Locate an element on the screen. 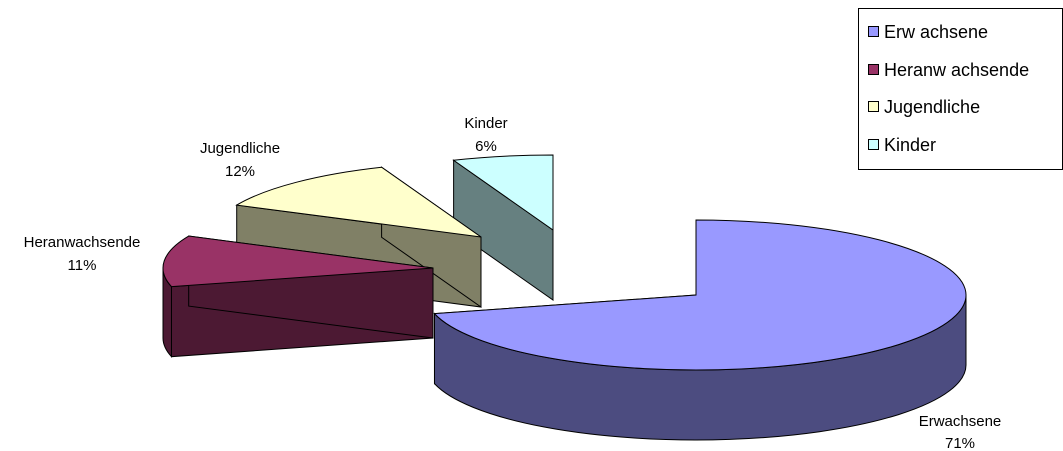 Image resolution: width=1063 pixels, height=451 pixels. pie-slice-kinder-top is located at coordinates (503, 192).